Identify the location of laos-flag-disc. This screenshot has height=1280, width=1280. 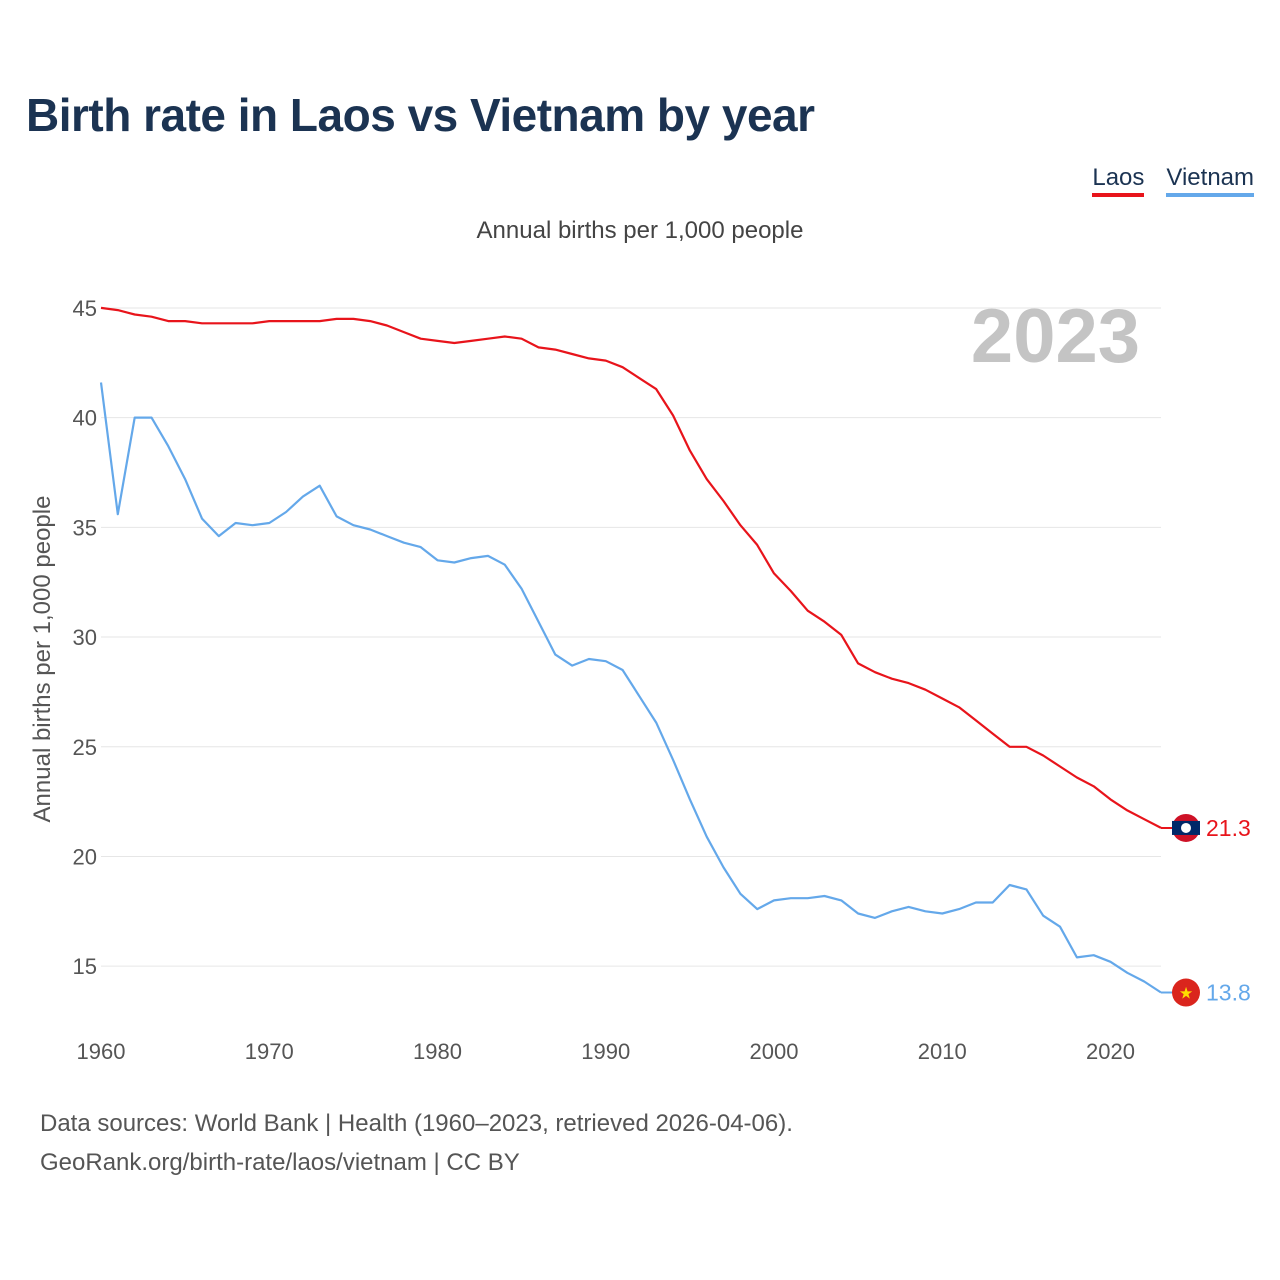
(1186, 827).